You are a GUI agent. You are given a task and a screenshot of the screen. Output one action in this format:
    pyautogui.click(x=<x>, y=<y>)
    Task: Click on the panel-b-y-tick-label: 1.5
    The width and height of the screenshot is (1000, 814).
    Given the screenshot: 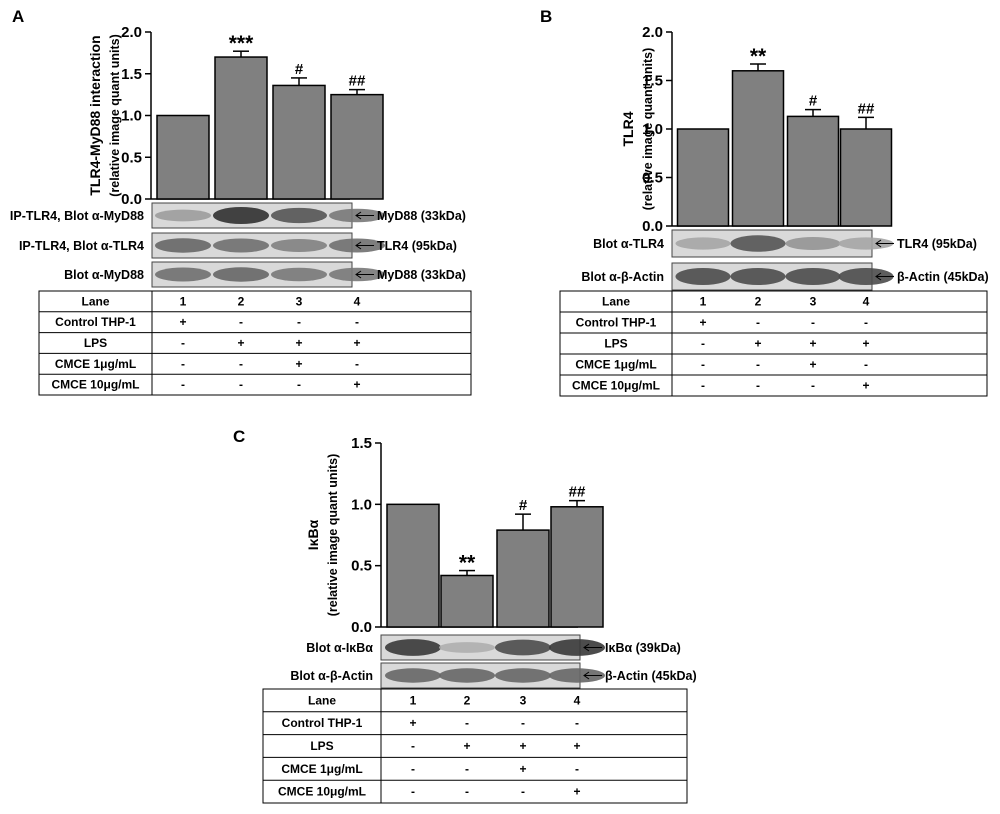 What is the action you would take?
    pyautogui.click(x=652, y=81)
    